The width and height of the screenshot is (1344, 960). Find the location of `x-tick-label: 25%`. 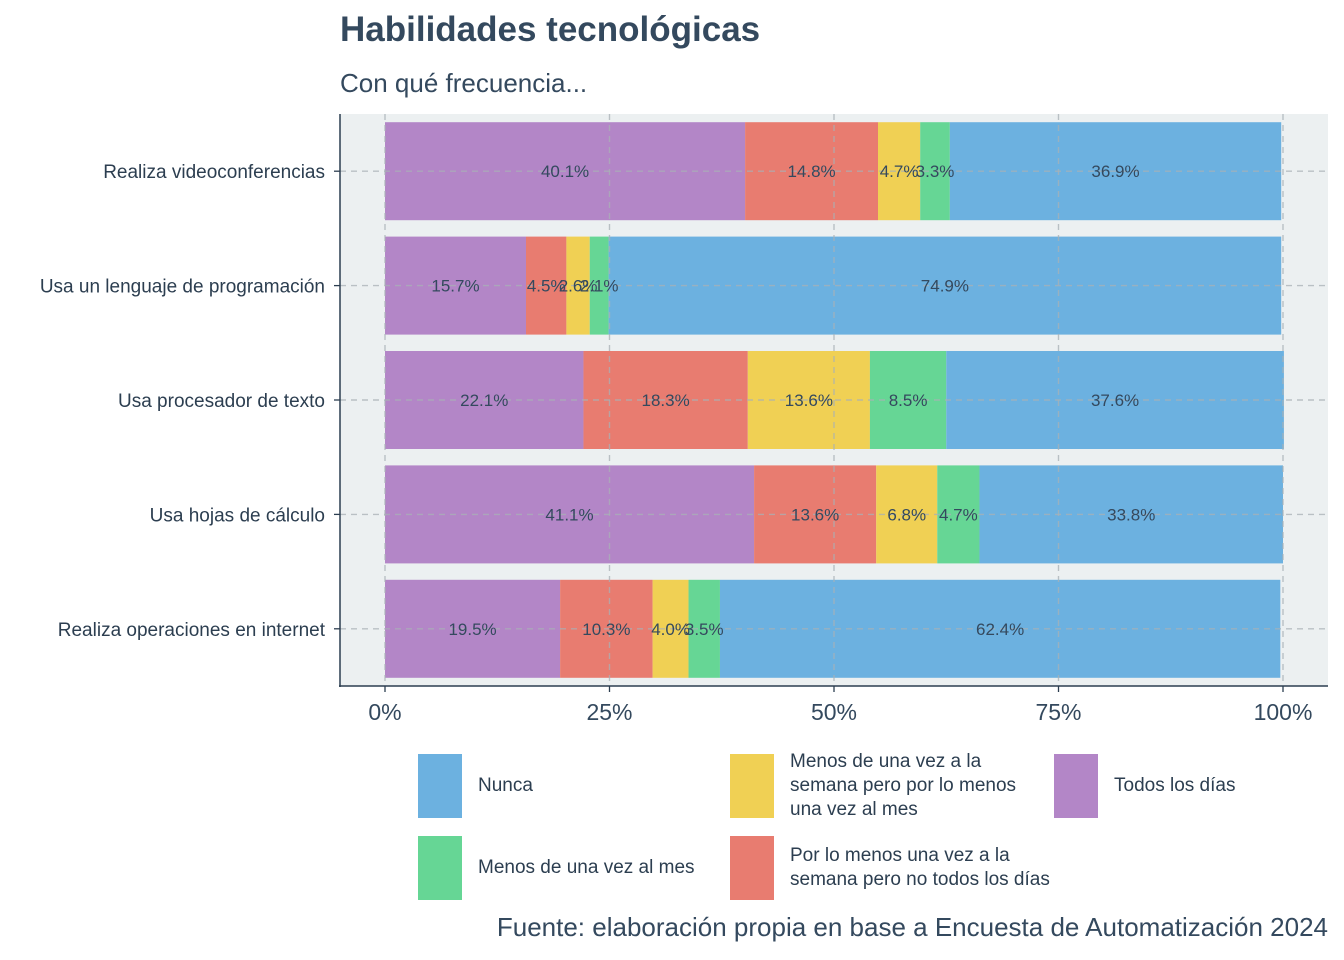

x-tick-label: 25% is located at coordinates (609, 712).